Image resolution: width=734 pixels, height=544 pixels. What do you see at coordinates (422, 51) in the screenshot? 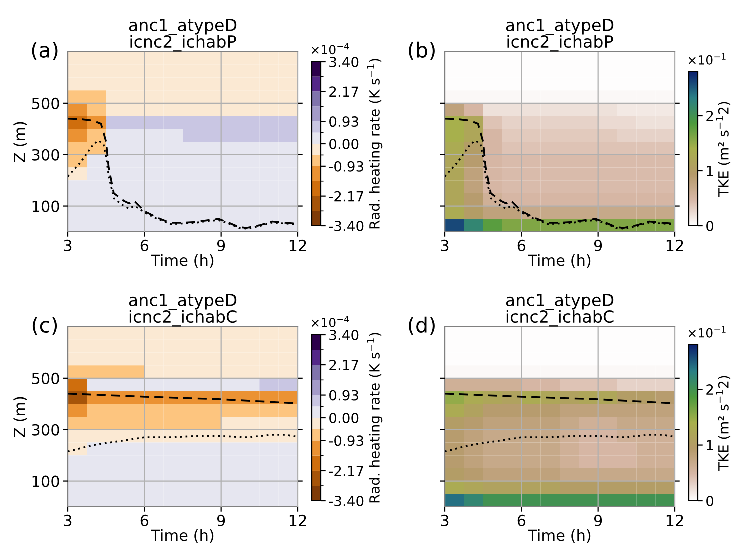
I see `text: (b)` at bounding box center [422, 51].